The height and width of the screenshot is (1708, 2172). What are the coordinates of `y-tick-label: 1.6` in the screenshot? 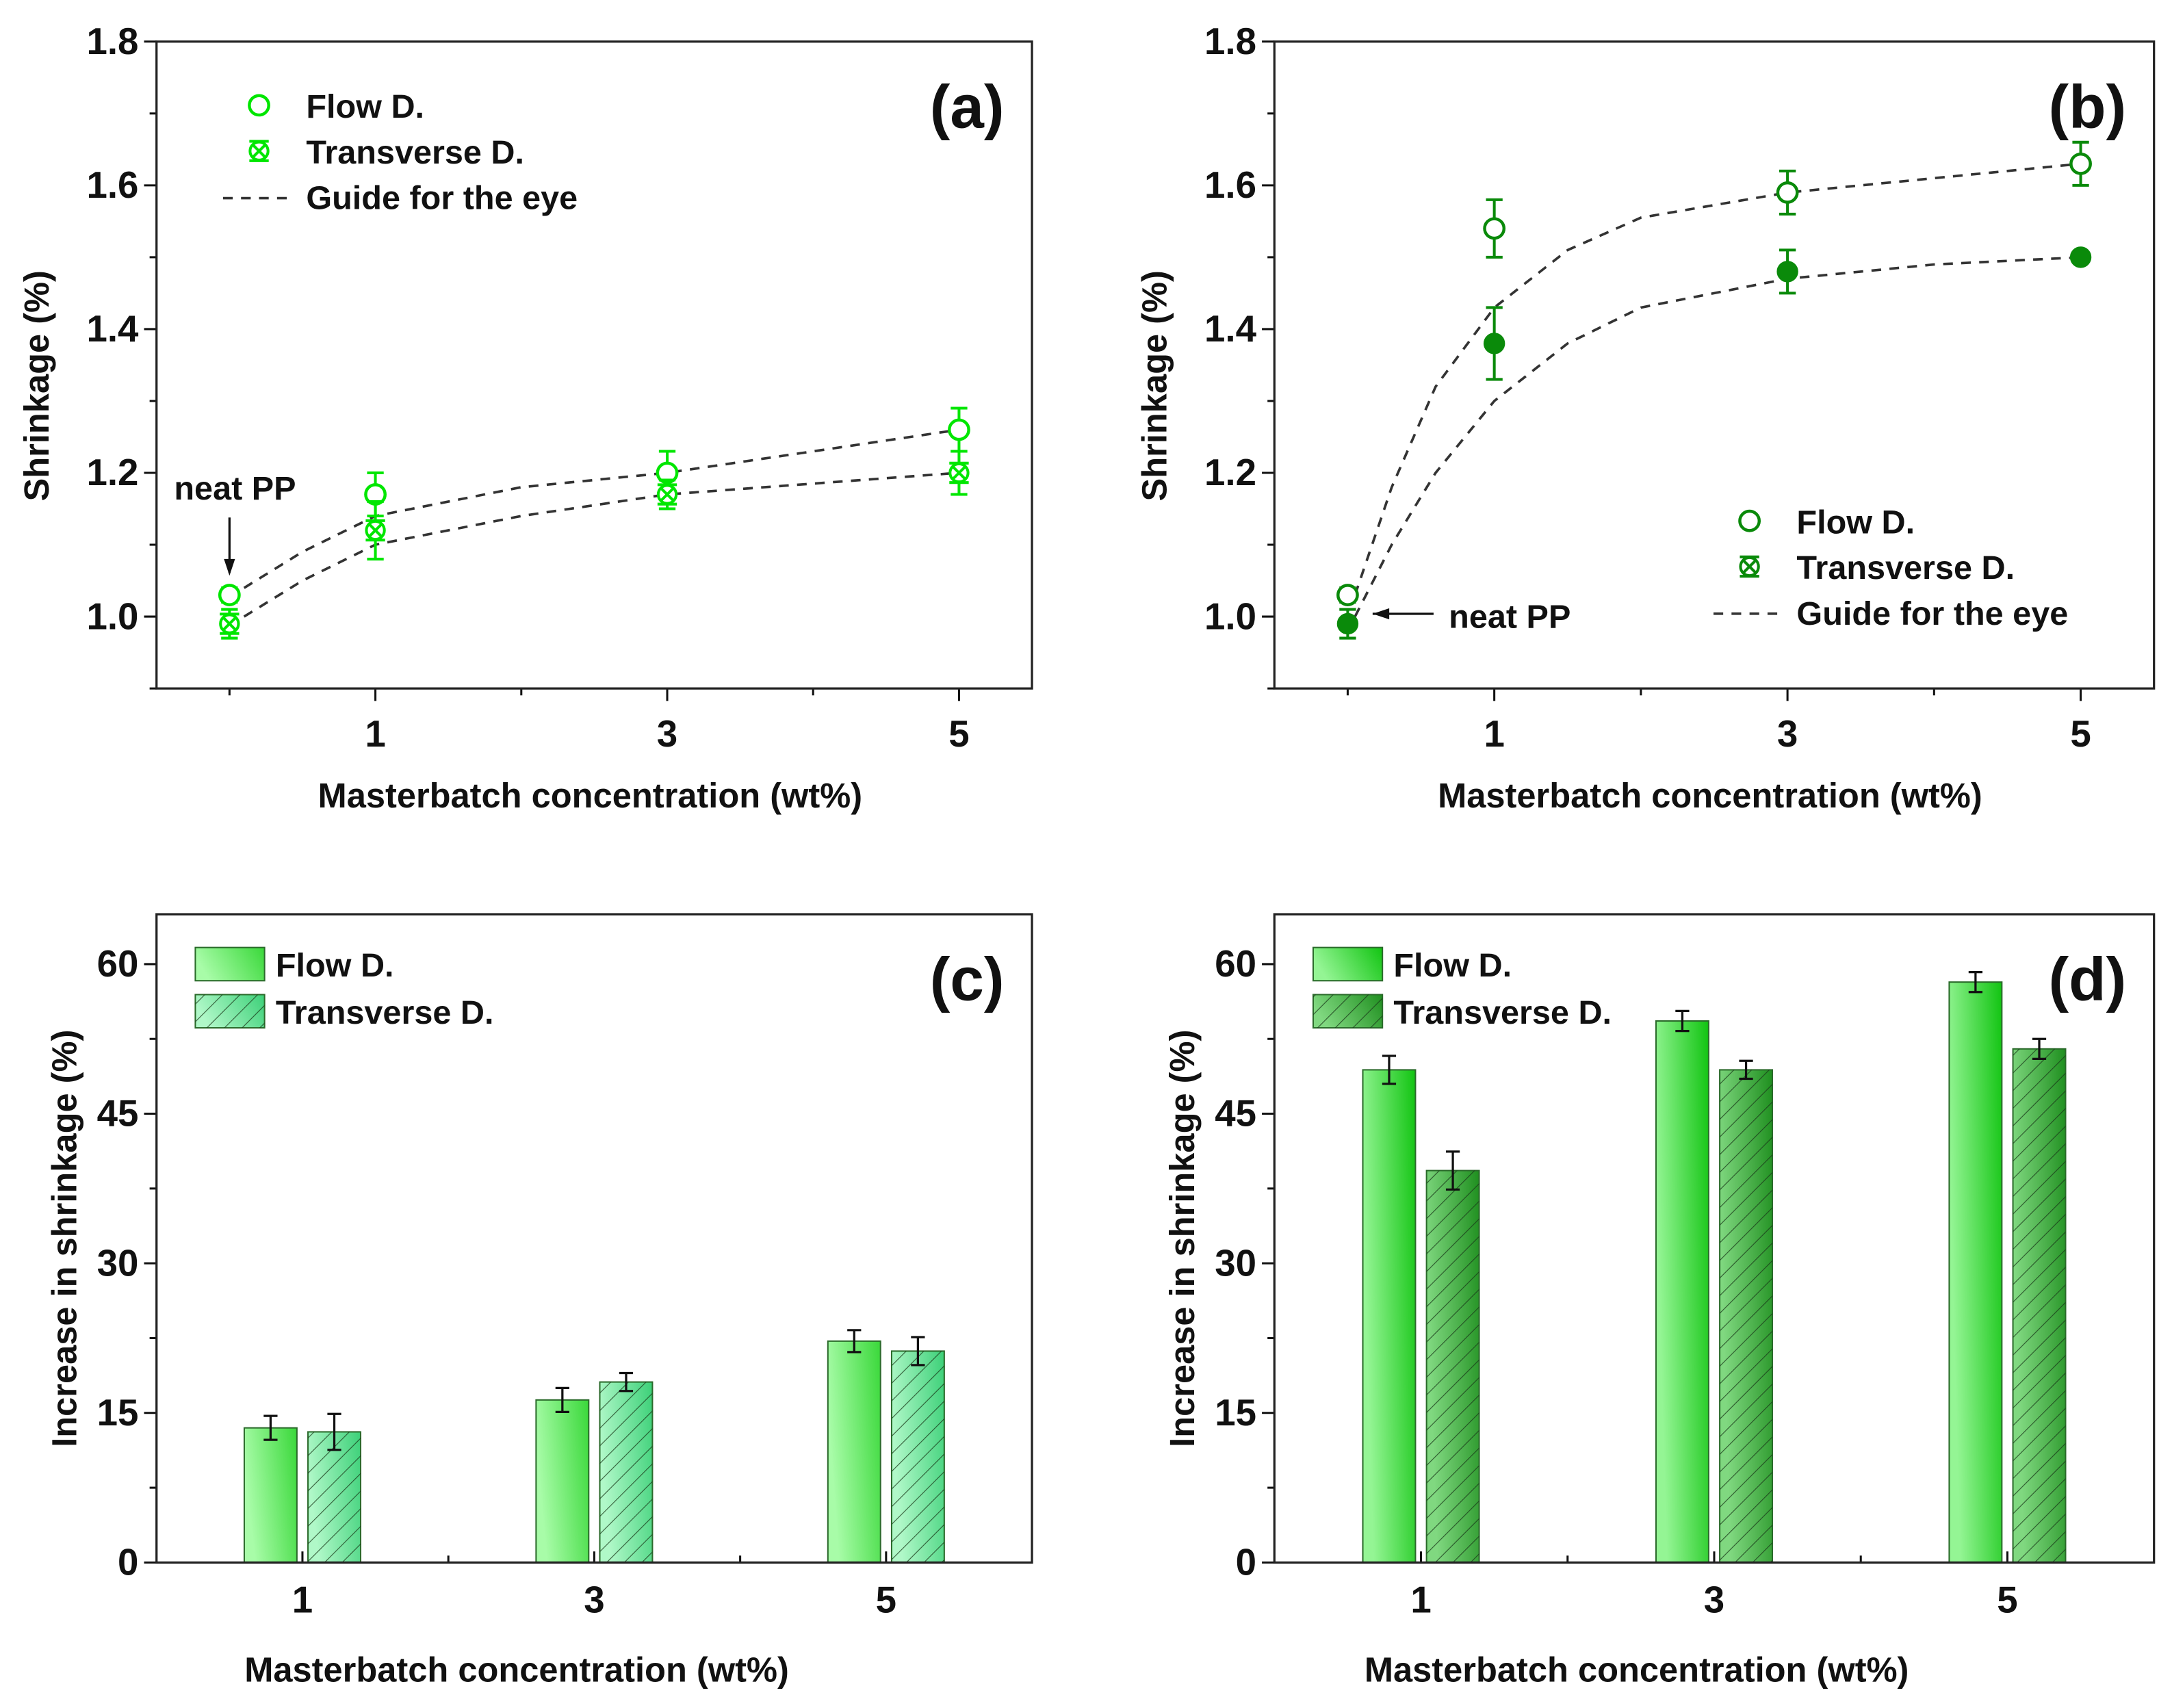 It's located at (1230, 185).